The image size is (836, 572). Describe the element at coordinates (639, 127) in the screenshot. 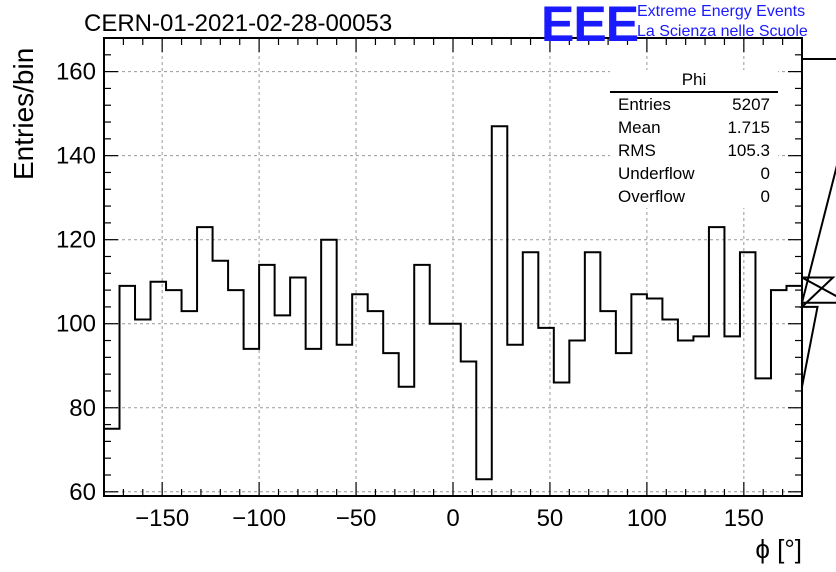

I see `stats-label: Mean` at that location.